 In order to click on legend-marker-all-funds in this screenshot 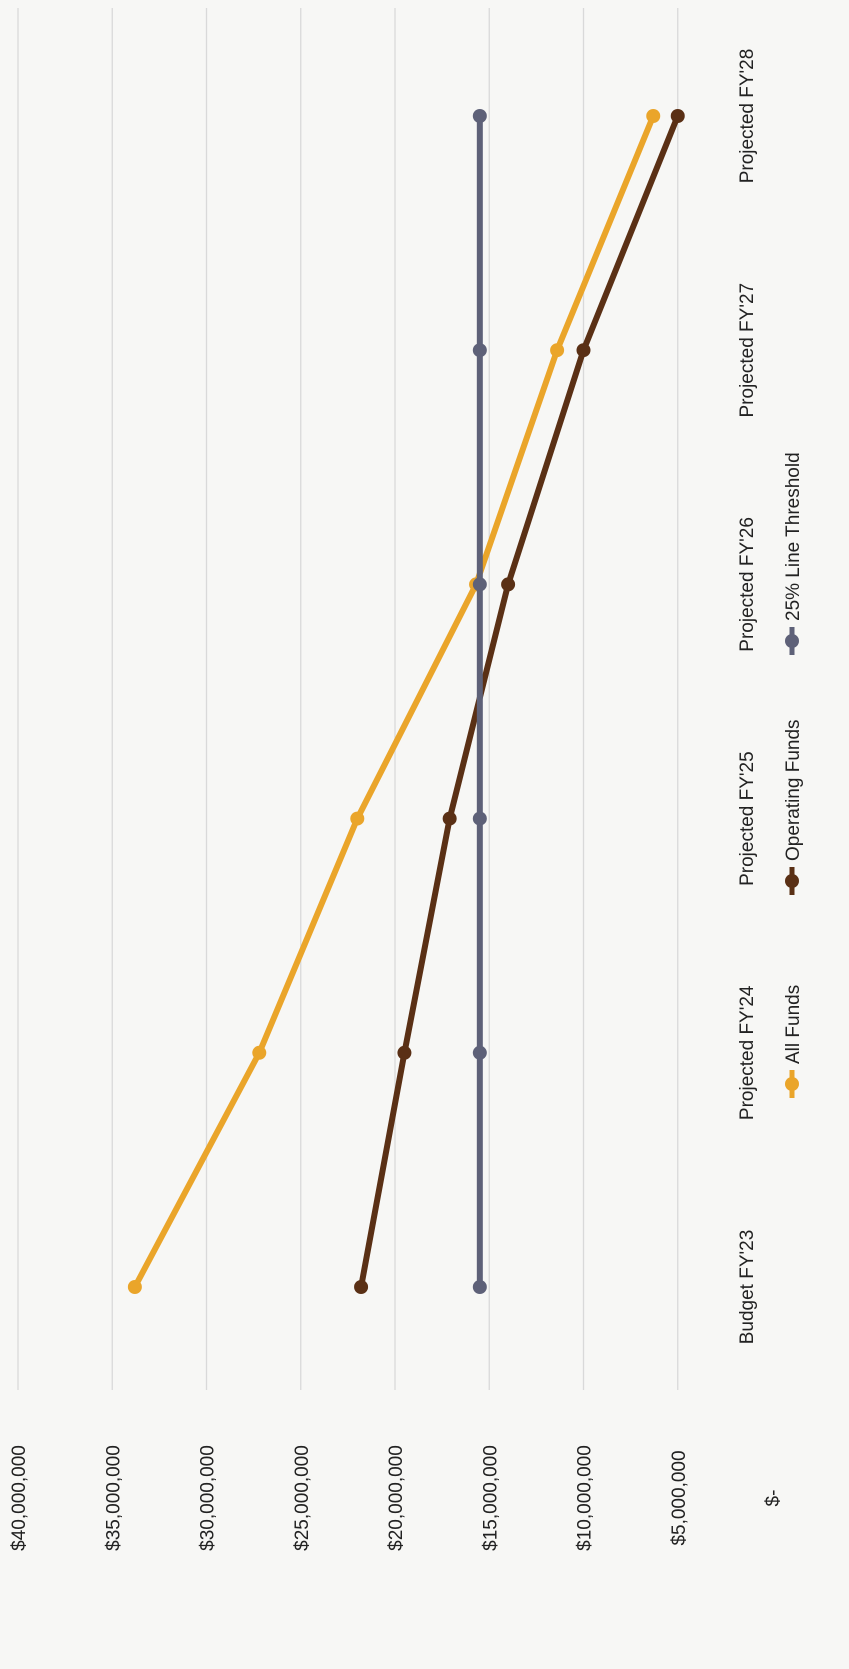, I will do `click(792, 1084)`.